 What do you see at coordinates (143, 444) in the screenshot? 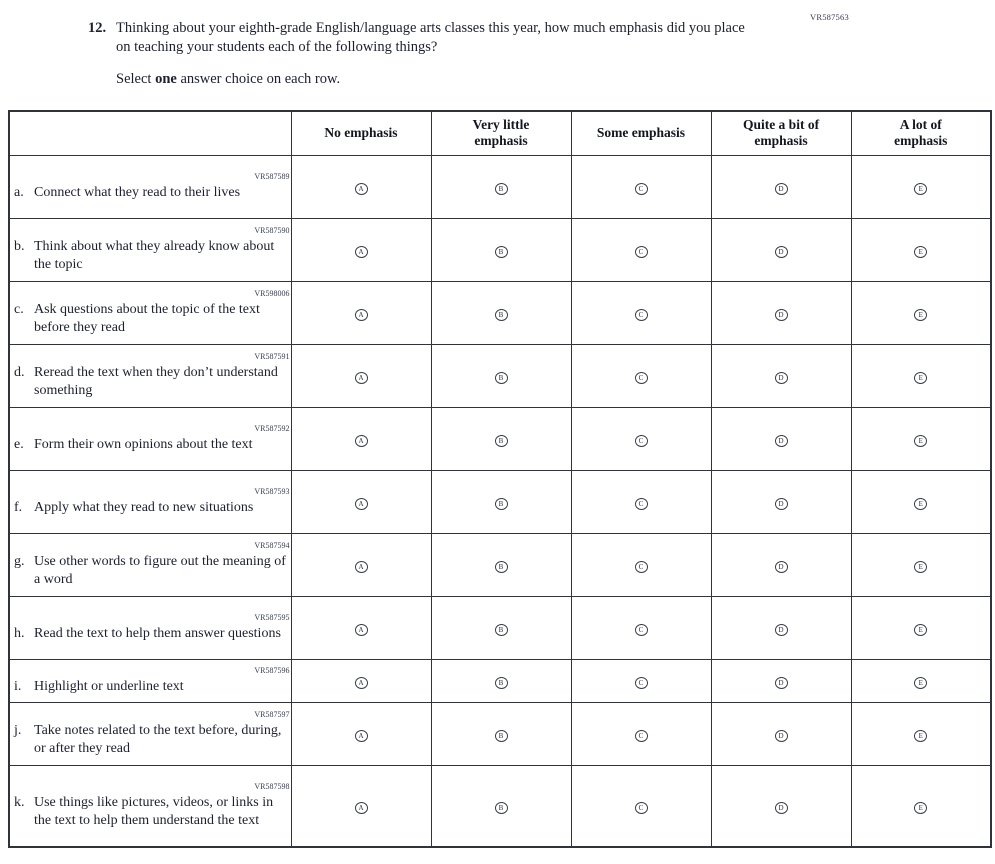
I see `row-label: Form their own opinions about the text` at bounding box center [143, 444].